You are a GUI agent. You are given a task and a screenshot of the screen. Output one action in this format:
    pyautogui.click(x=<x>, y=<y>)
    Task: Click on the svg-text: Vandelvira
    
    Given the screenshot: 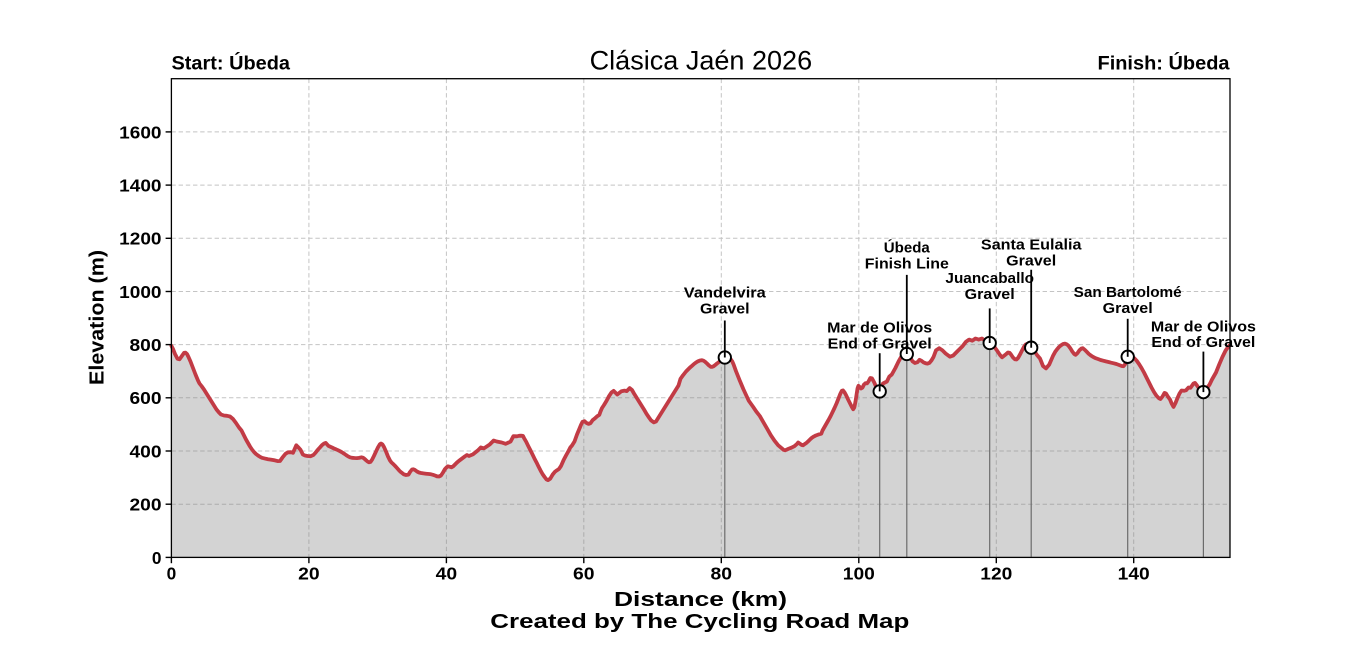 What is the action you would take?
    pyautogui.click(x=725, y=294)
    